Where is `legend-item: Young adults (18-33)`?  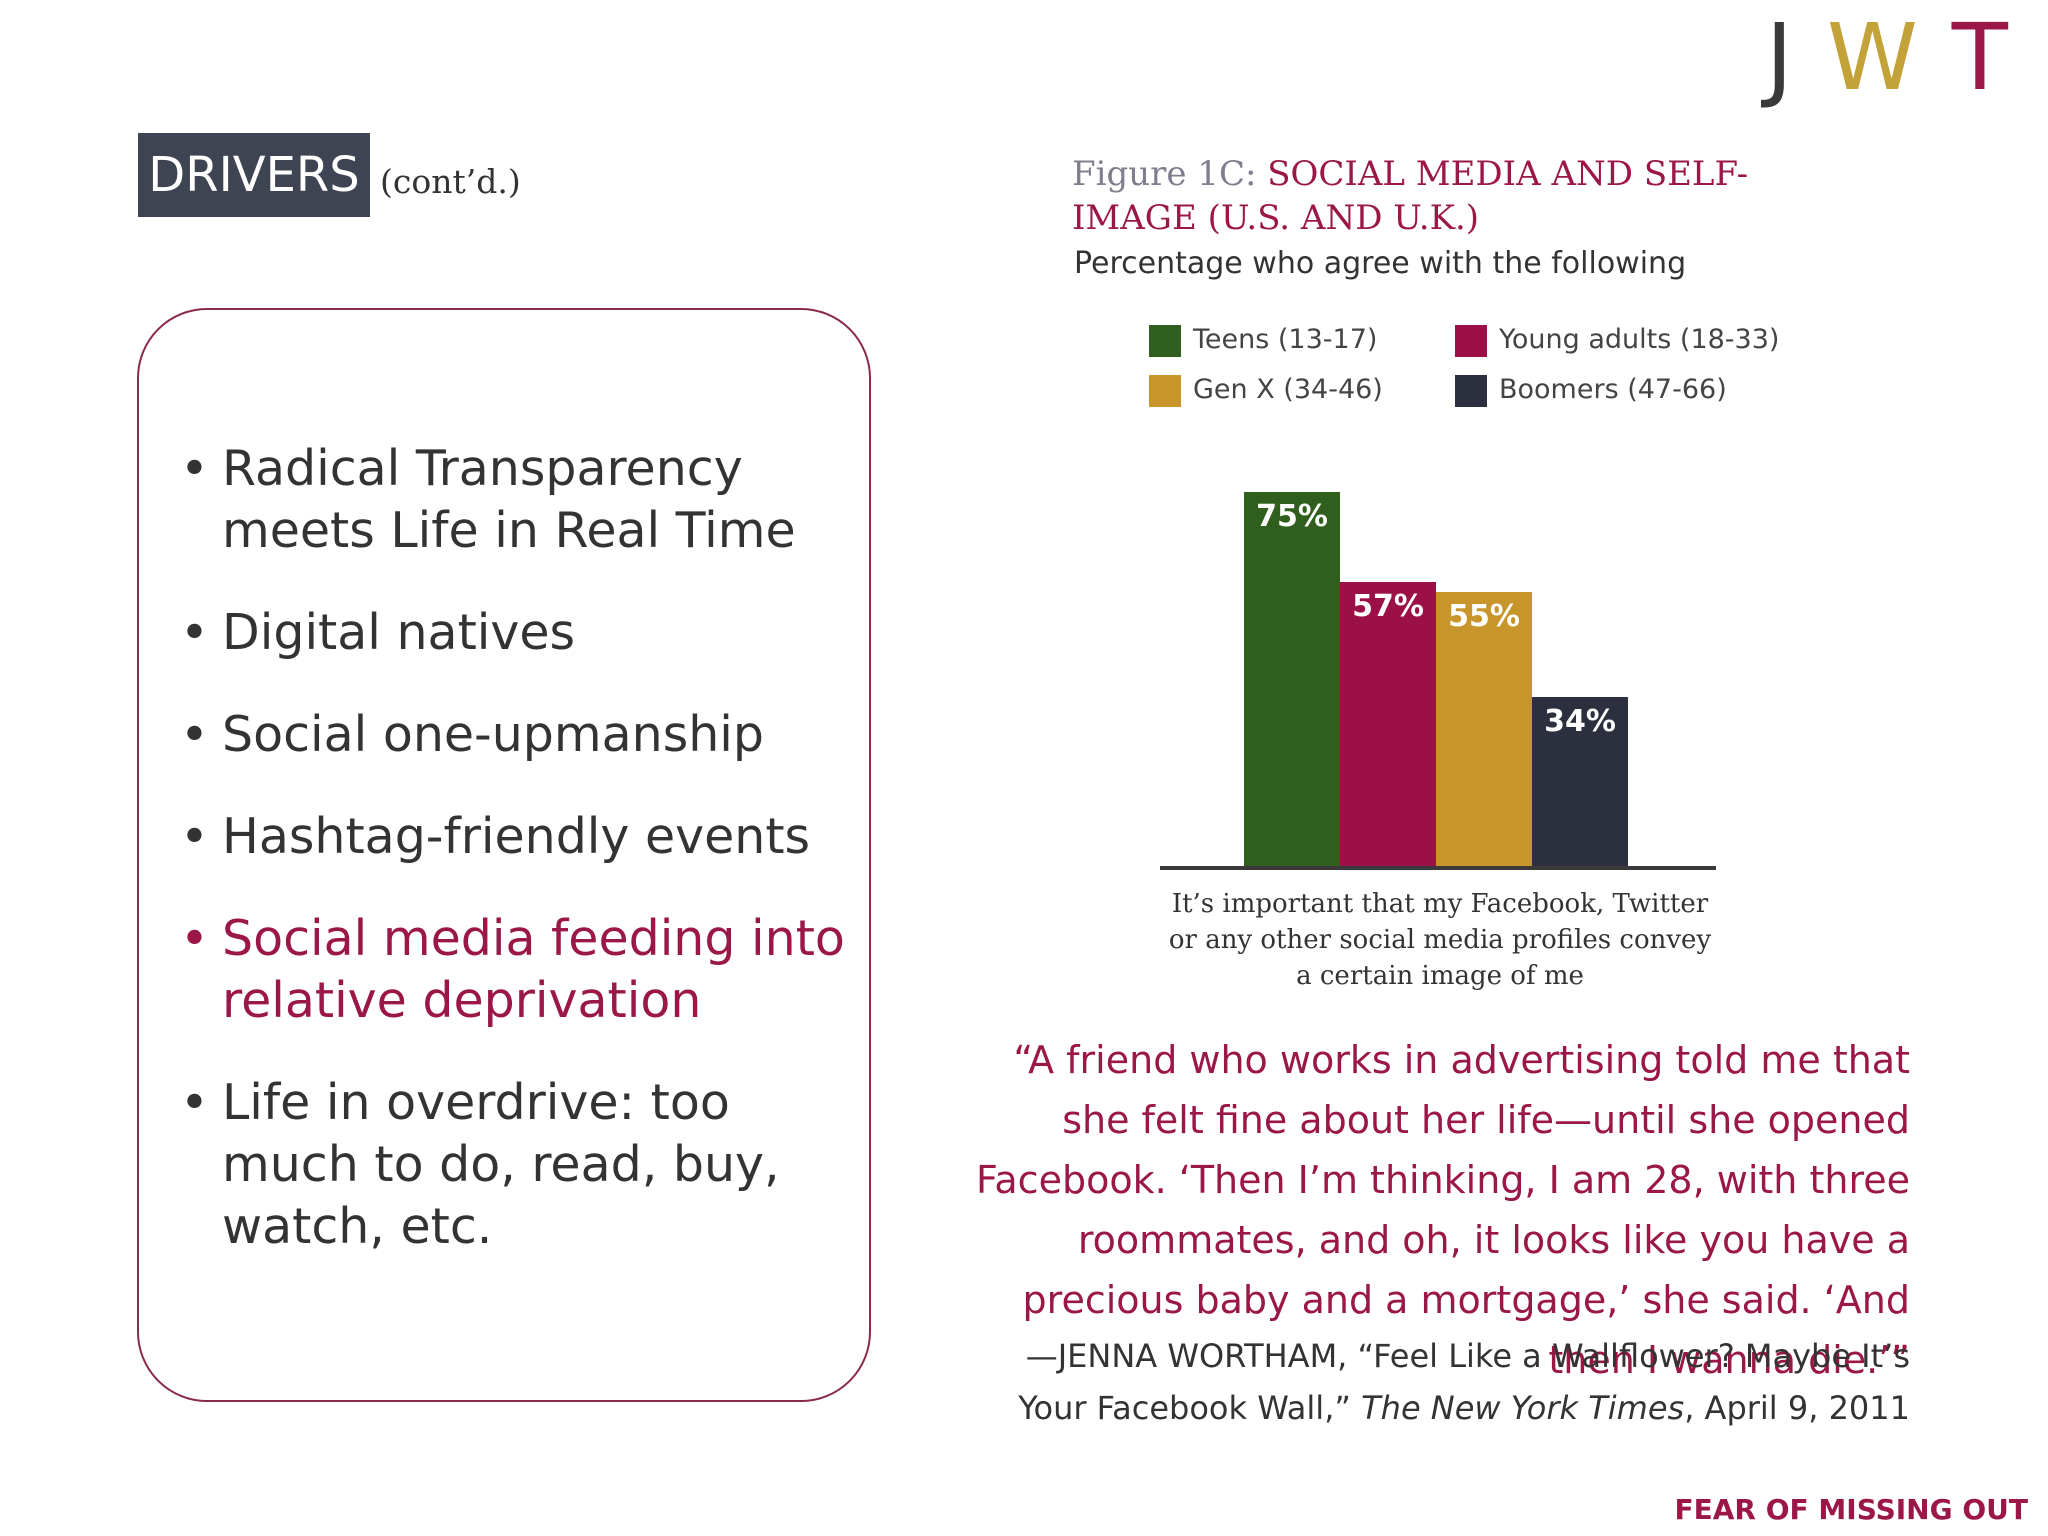 legend-item: Young adults (18-33) is located at coordinates (1617, 340).